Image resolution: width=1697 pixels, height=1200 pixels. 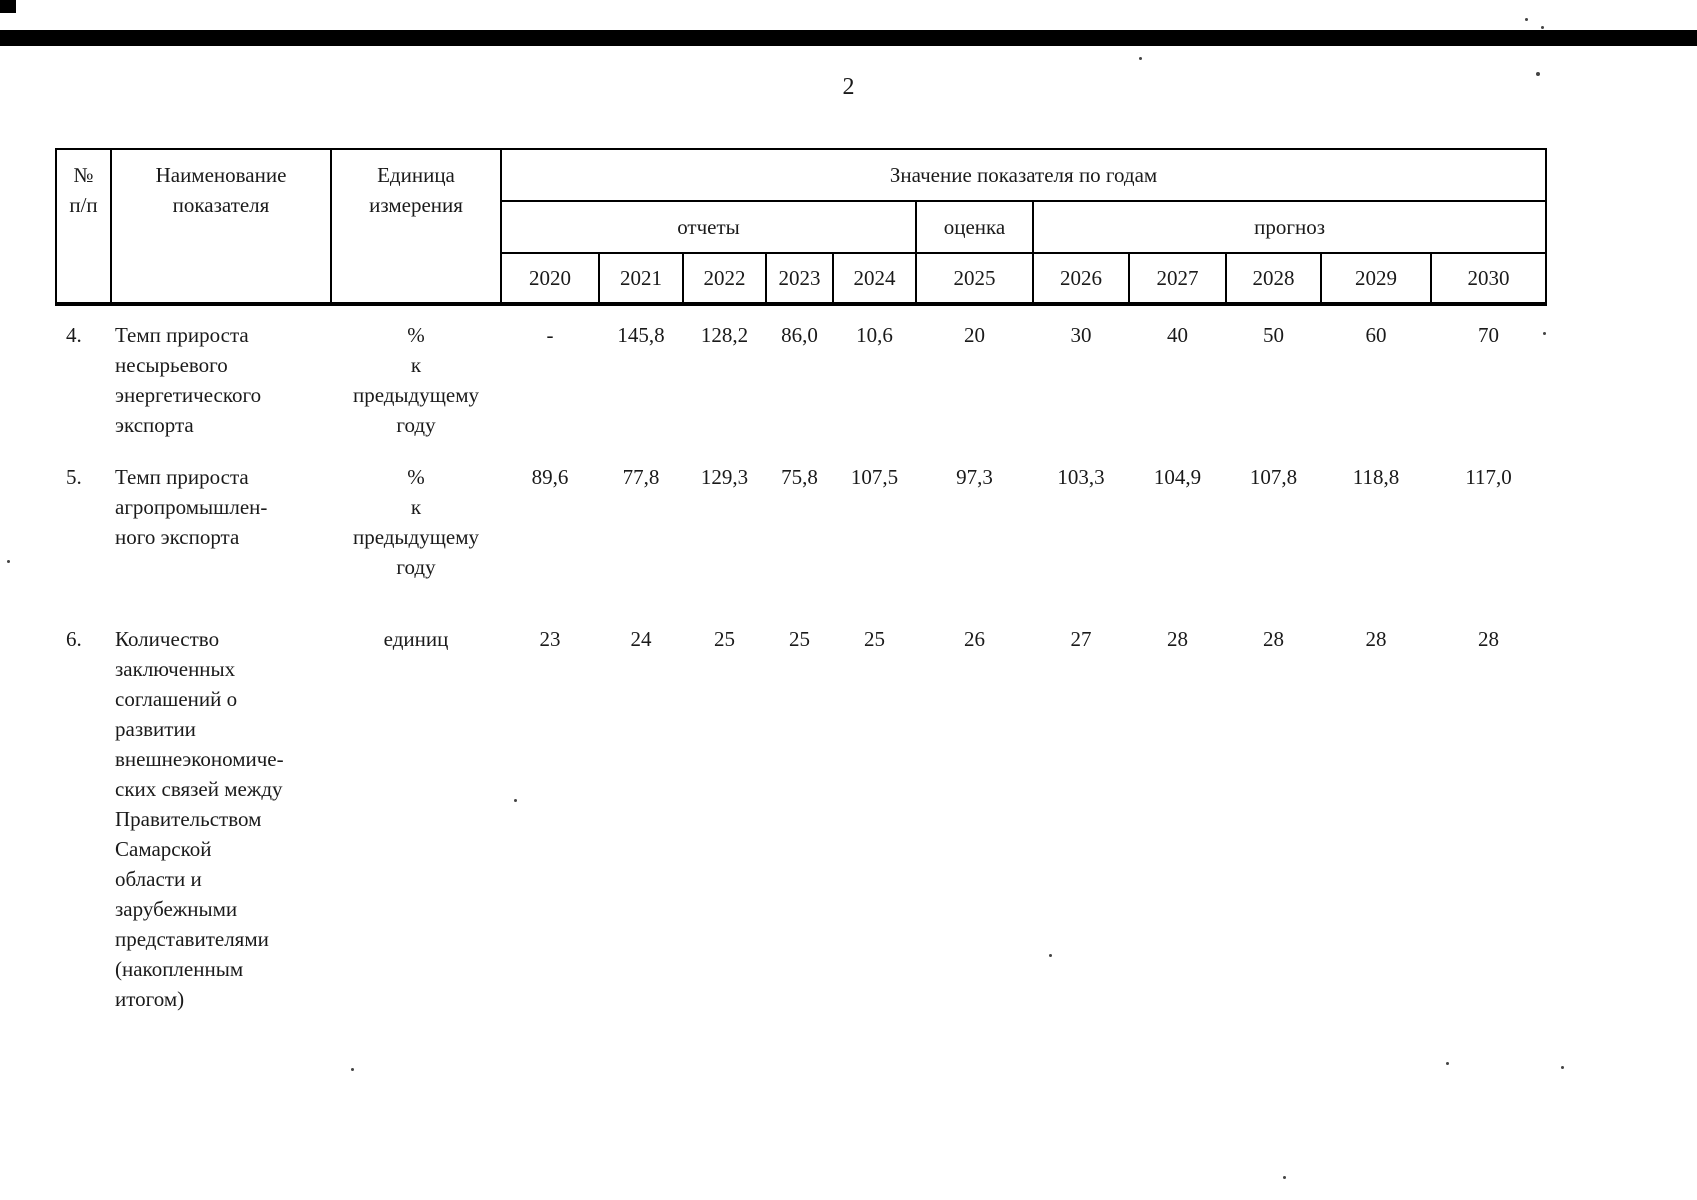 I want to click on value-cell: 10,6, so click(x=874, y=335).